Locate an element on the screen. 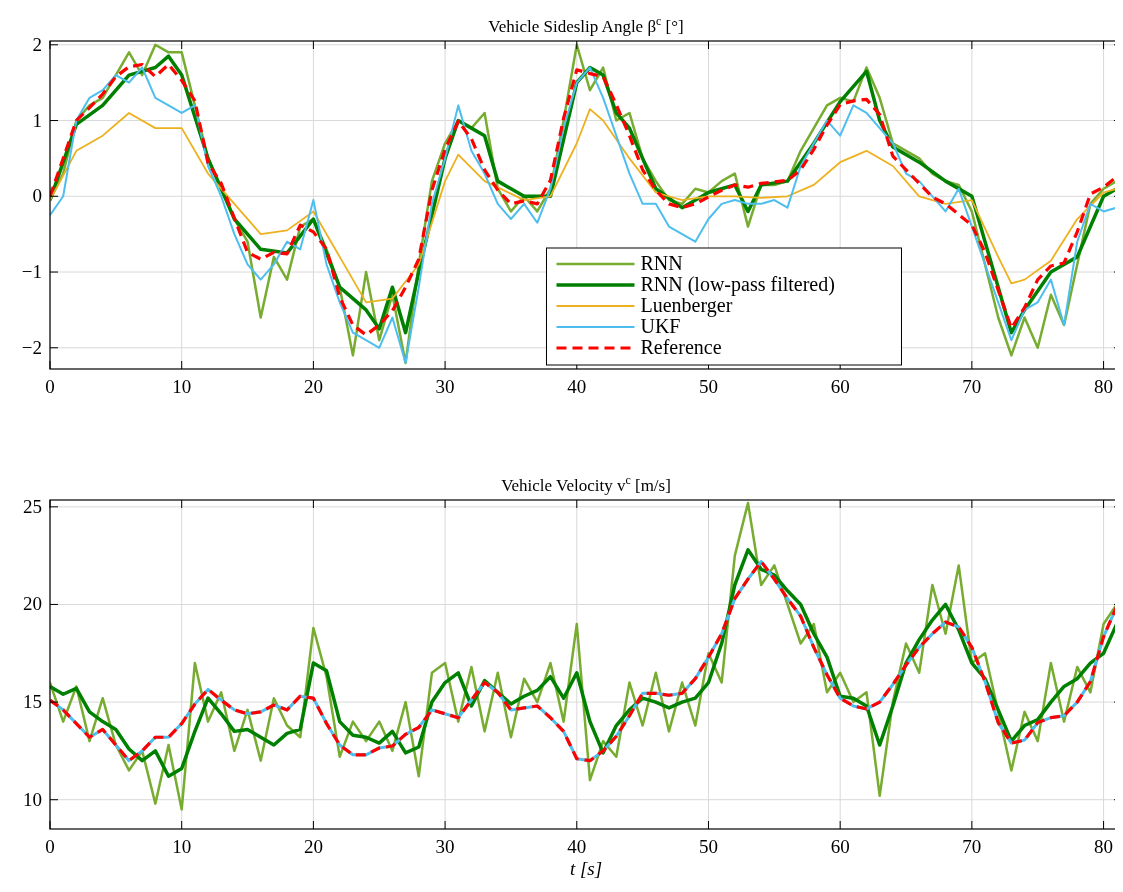  y-tick-label: 10 is located at coordinates (32, 799).